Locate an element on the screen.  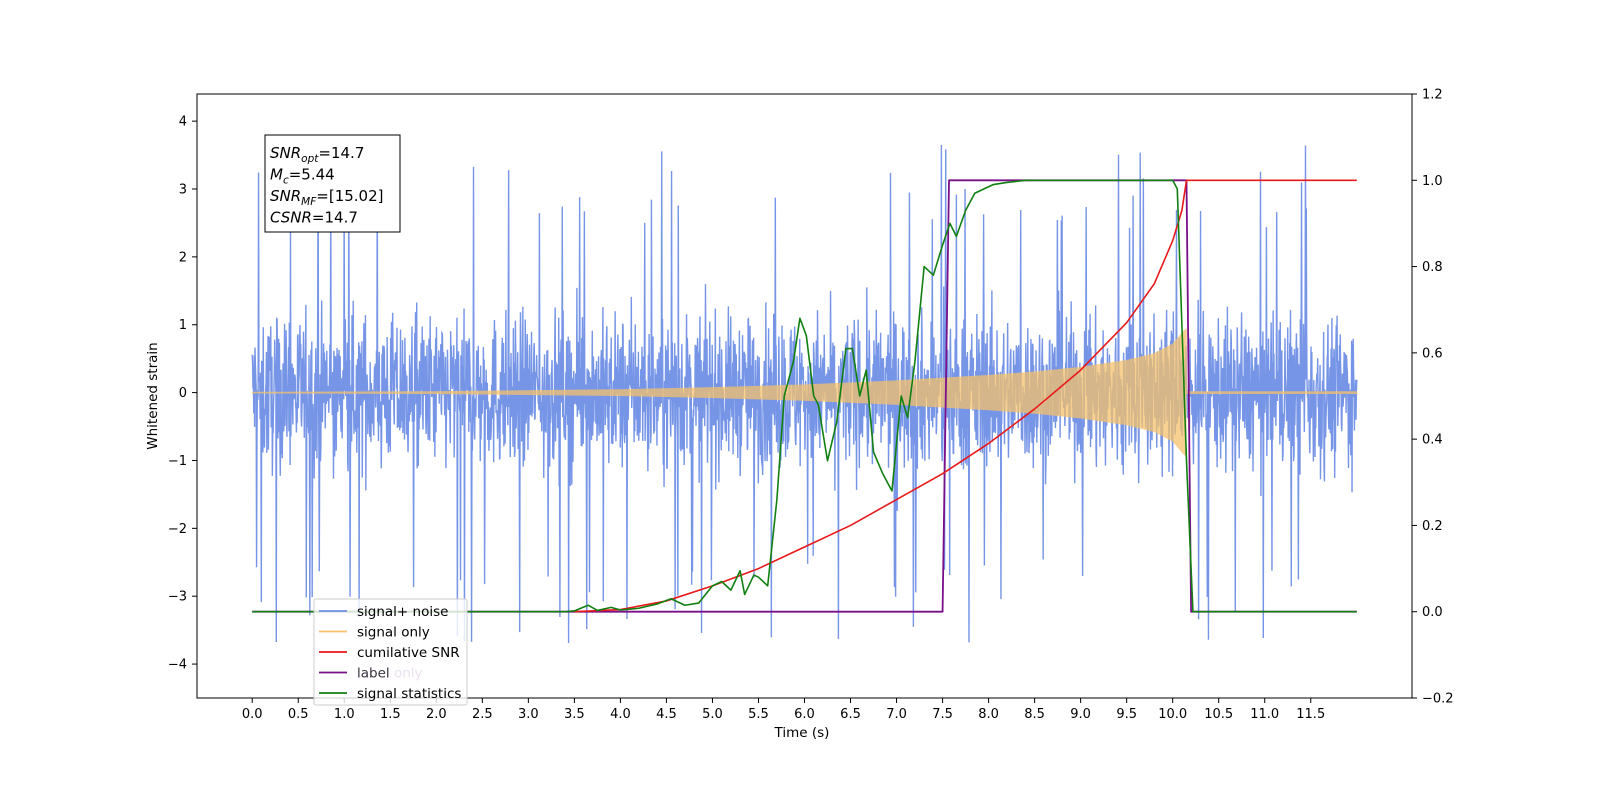
legend-entry: cumilative SNR is located at coordinates (408, 653).